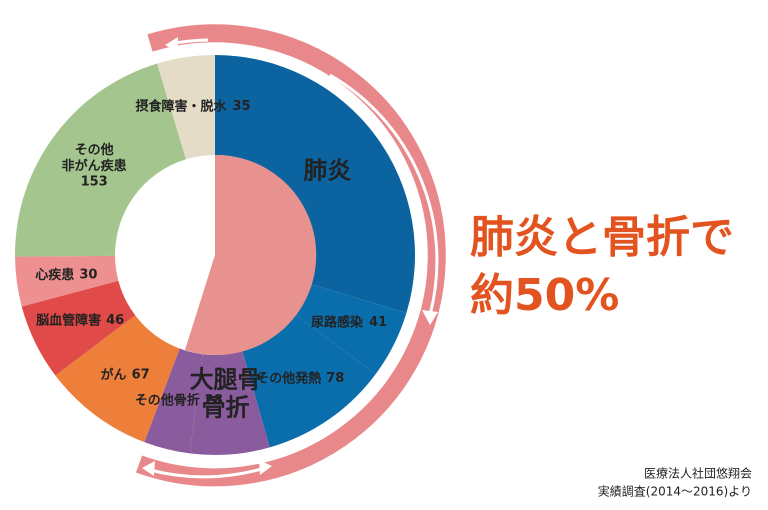 The image size is (768, 510). What do you see at coordinates (88, 275) in the screenshot?
I see `value-label: 30` at bounding box center [88, 275].